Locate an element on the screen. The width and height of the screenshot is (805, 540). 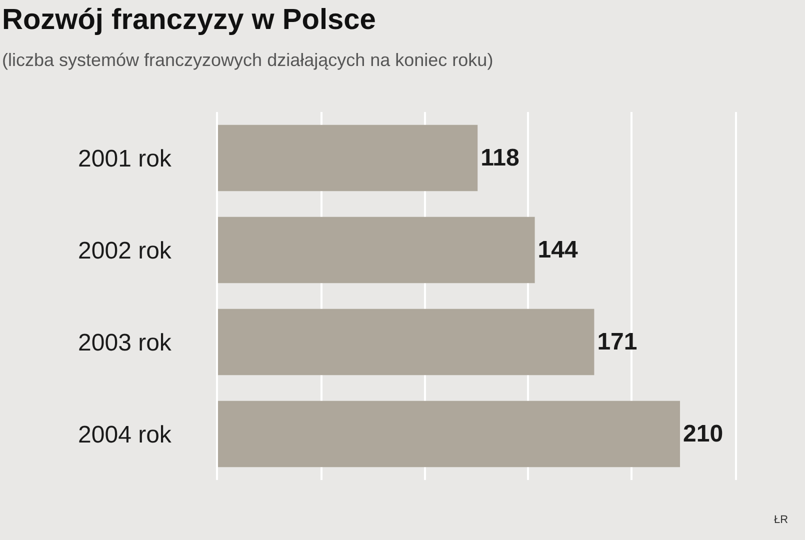
y-tick-label: 2002 rok is located at coordinates (125, 250).